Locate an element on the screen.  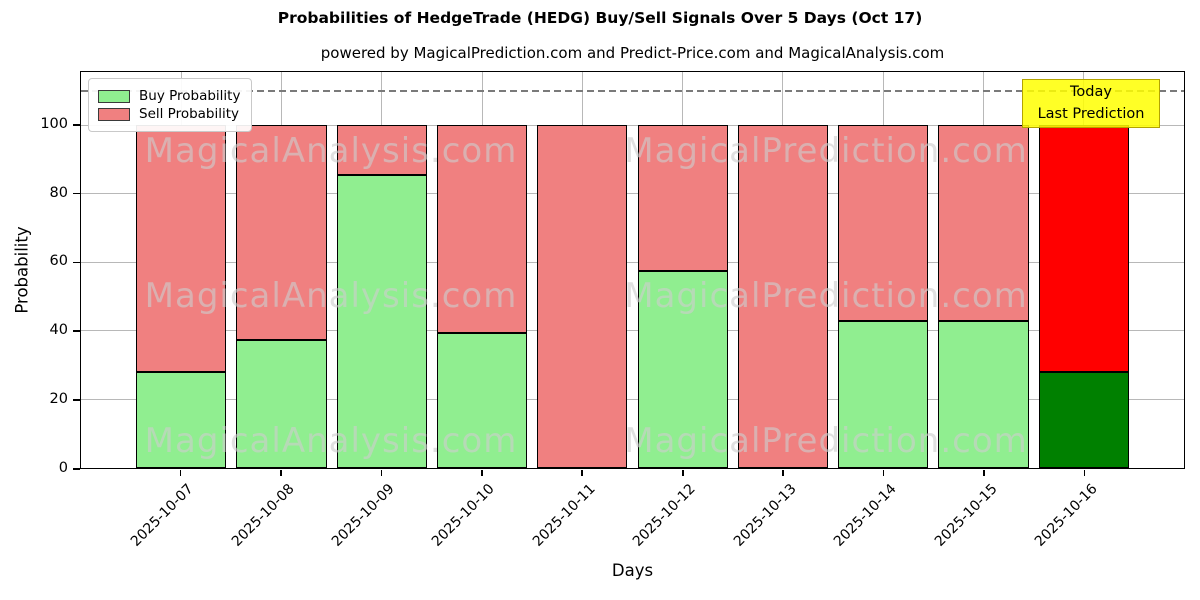
today-annotation: Today Last Prediction is located at coordinates (1091, 103).